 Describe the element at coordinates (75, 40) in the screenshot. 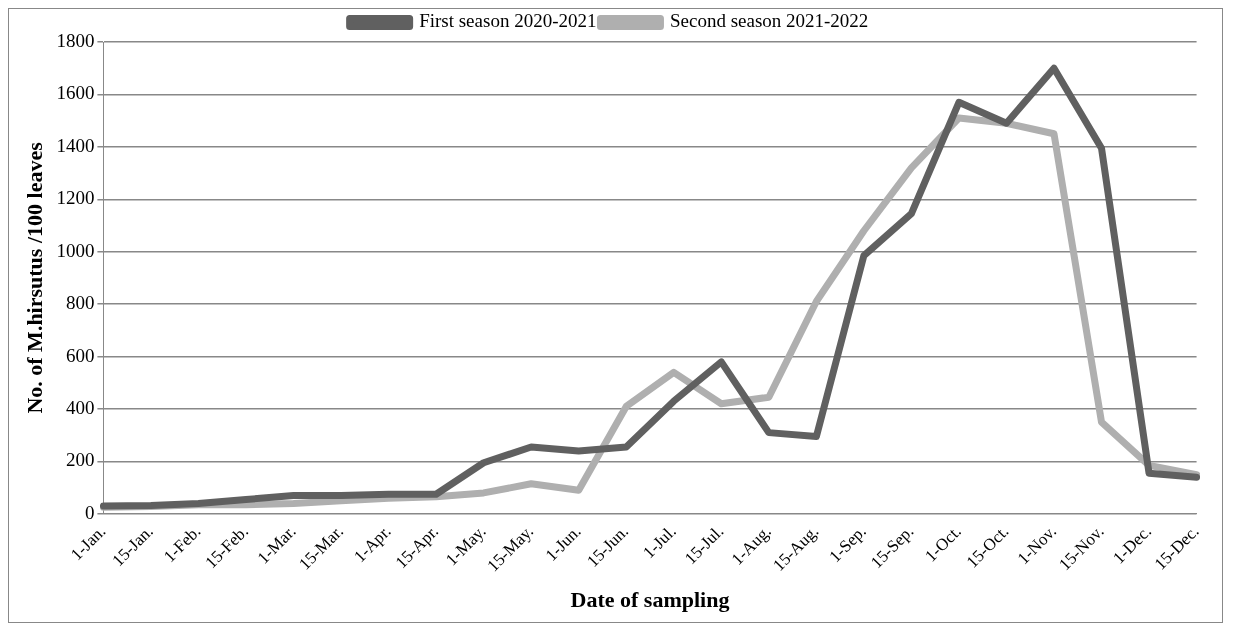

I see `y-tick-label: 1800` at that location.